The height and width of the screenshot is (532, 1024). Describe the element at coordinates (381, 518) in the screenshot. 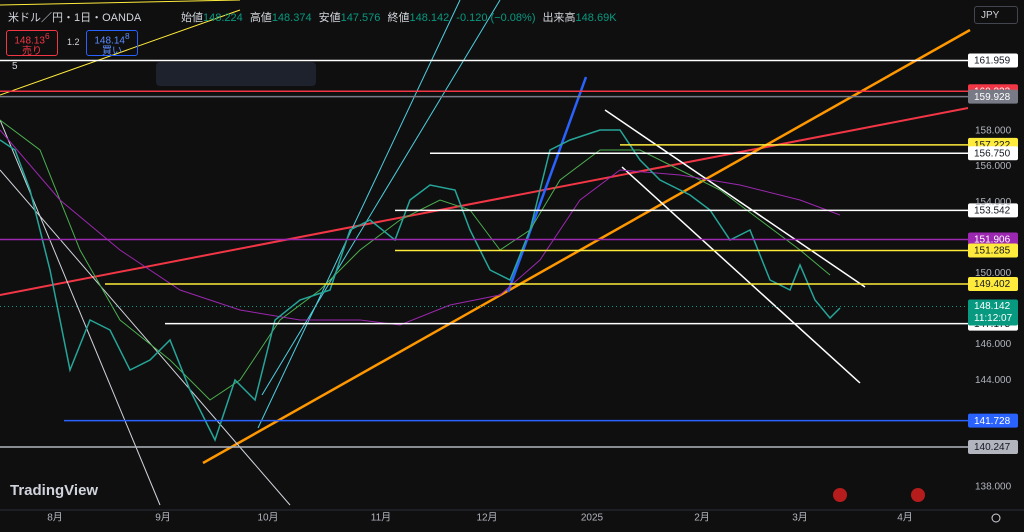

I see `time-tick-label: 11月` at that location.